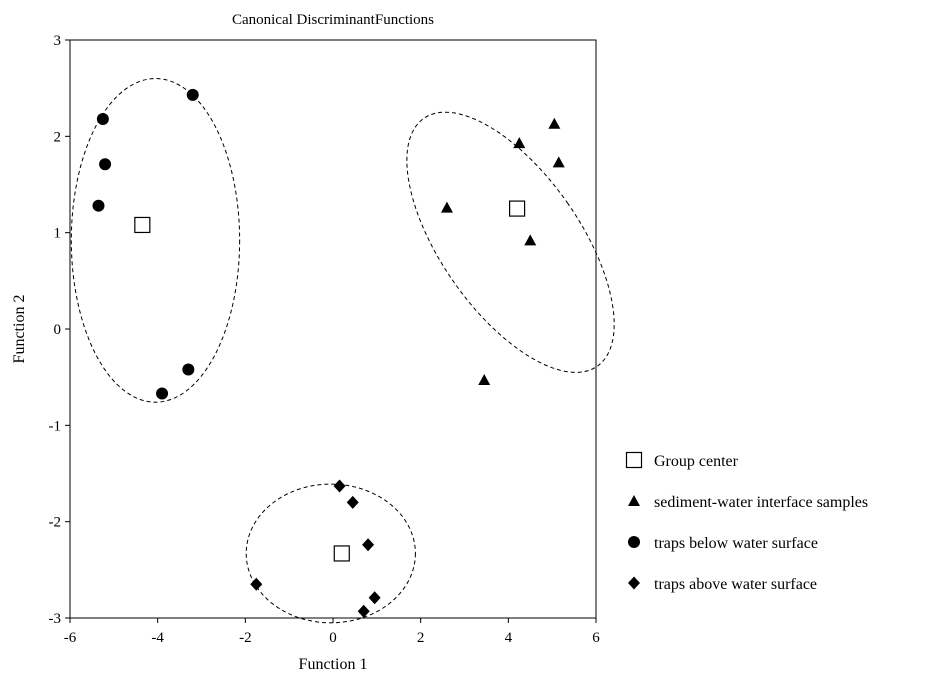  Describe the element at coordinates (333, 638) in the screenshot. I see `x-tick-label: 0` at that location.